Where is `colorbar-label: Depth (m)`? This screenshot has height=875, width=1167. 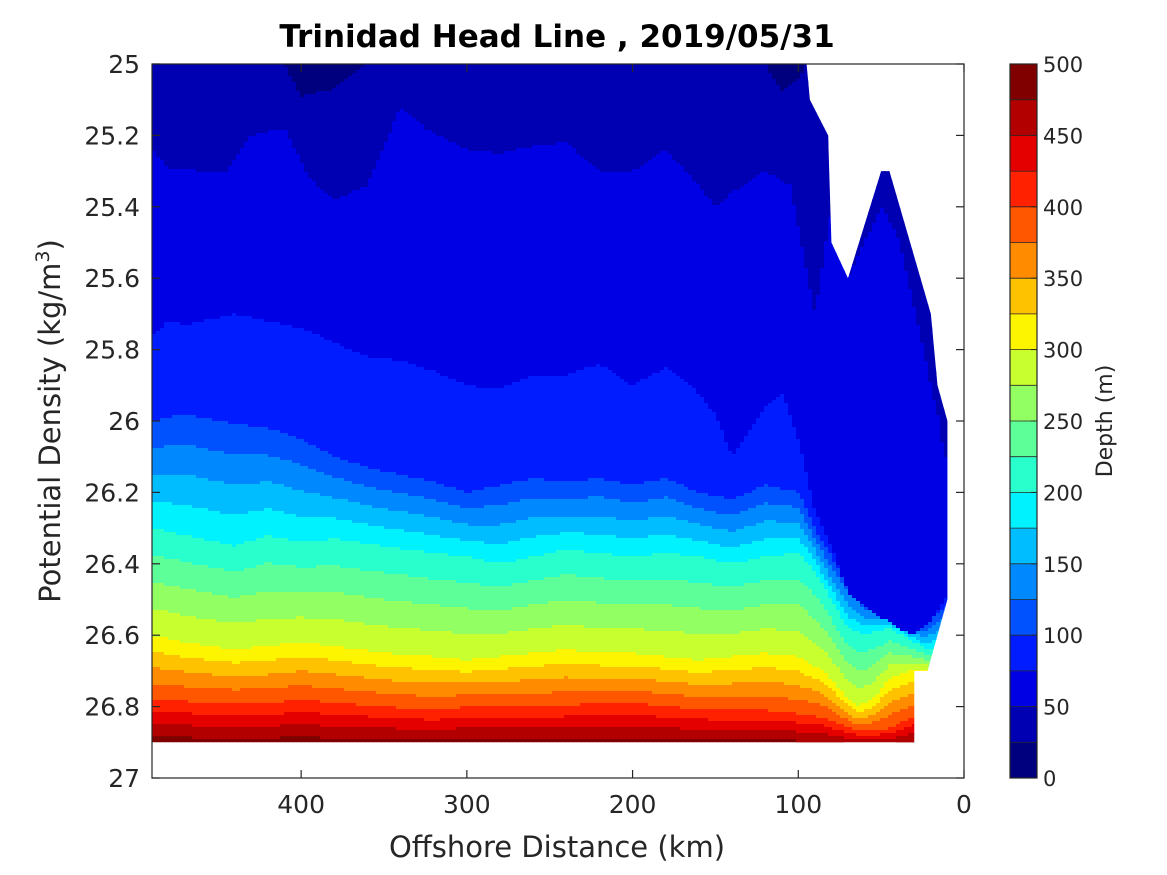 colorbar-label: Depth (m) is located at coordinates (1105, 421).